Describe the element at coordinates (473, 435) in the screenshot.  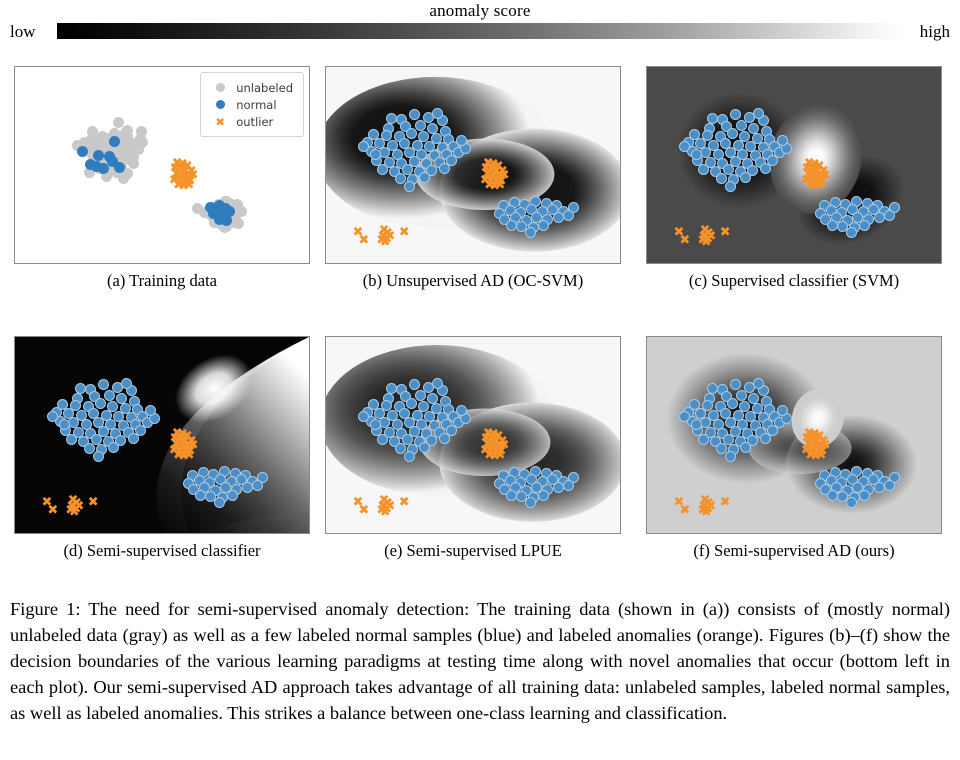
I see `panel-e-scatter: ✖ ✖ ✖ ✖ ✖ ✖ ✖ ✖ ✖ ✖ ✖ ✖ ✖ ✖ ✖ ✖ ✖ ✖ ✖ ✖ ✖ ✖ ✖ ✖ ✖ ✖ ✖ ✖` at that location.